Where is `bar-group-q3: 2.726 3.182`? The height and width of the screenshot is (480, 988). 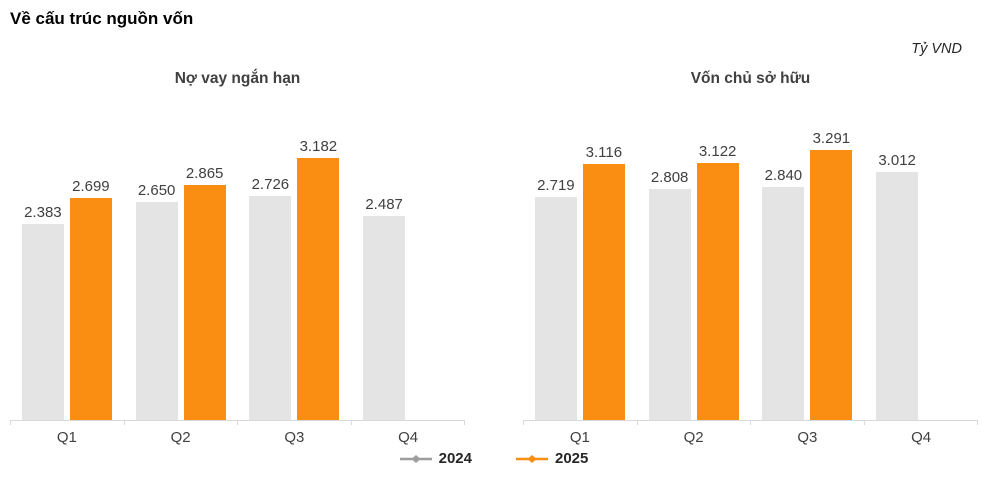 bar-group-q3: 2.726 3.182 is located at coordinates (295, 270).